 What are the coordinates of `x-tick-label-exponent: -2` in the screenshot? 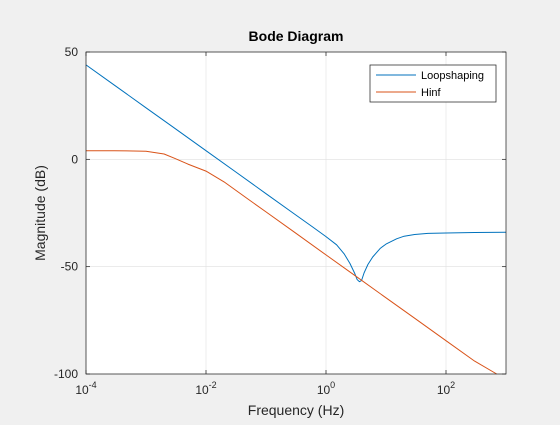 It's located at (213, 385).